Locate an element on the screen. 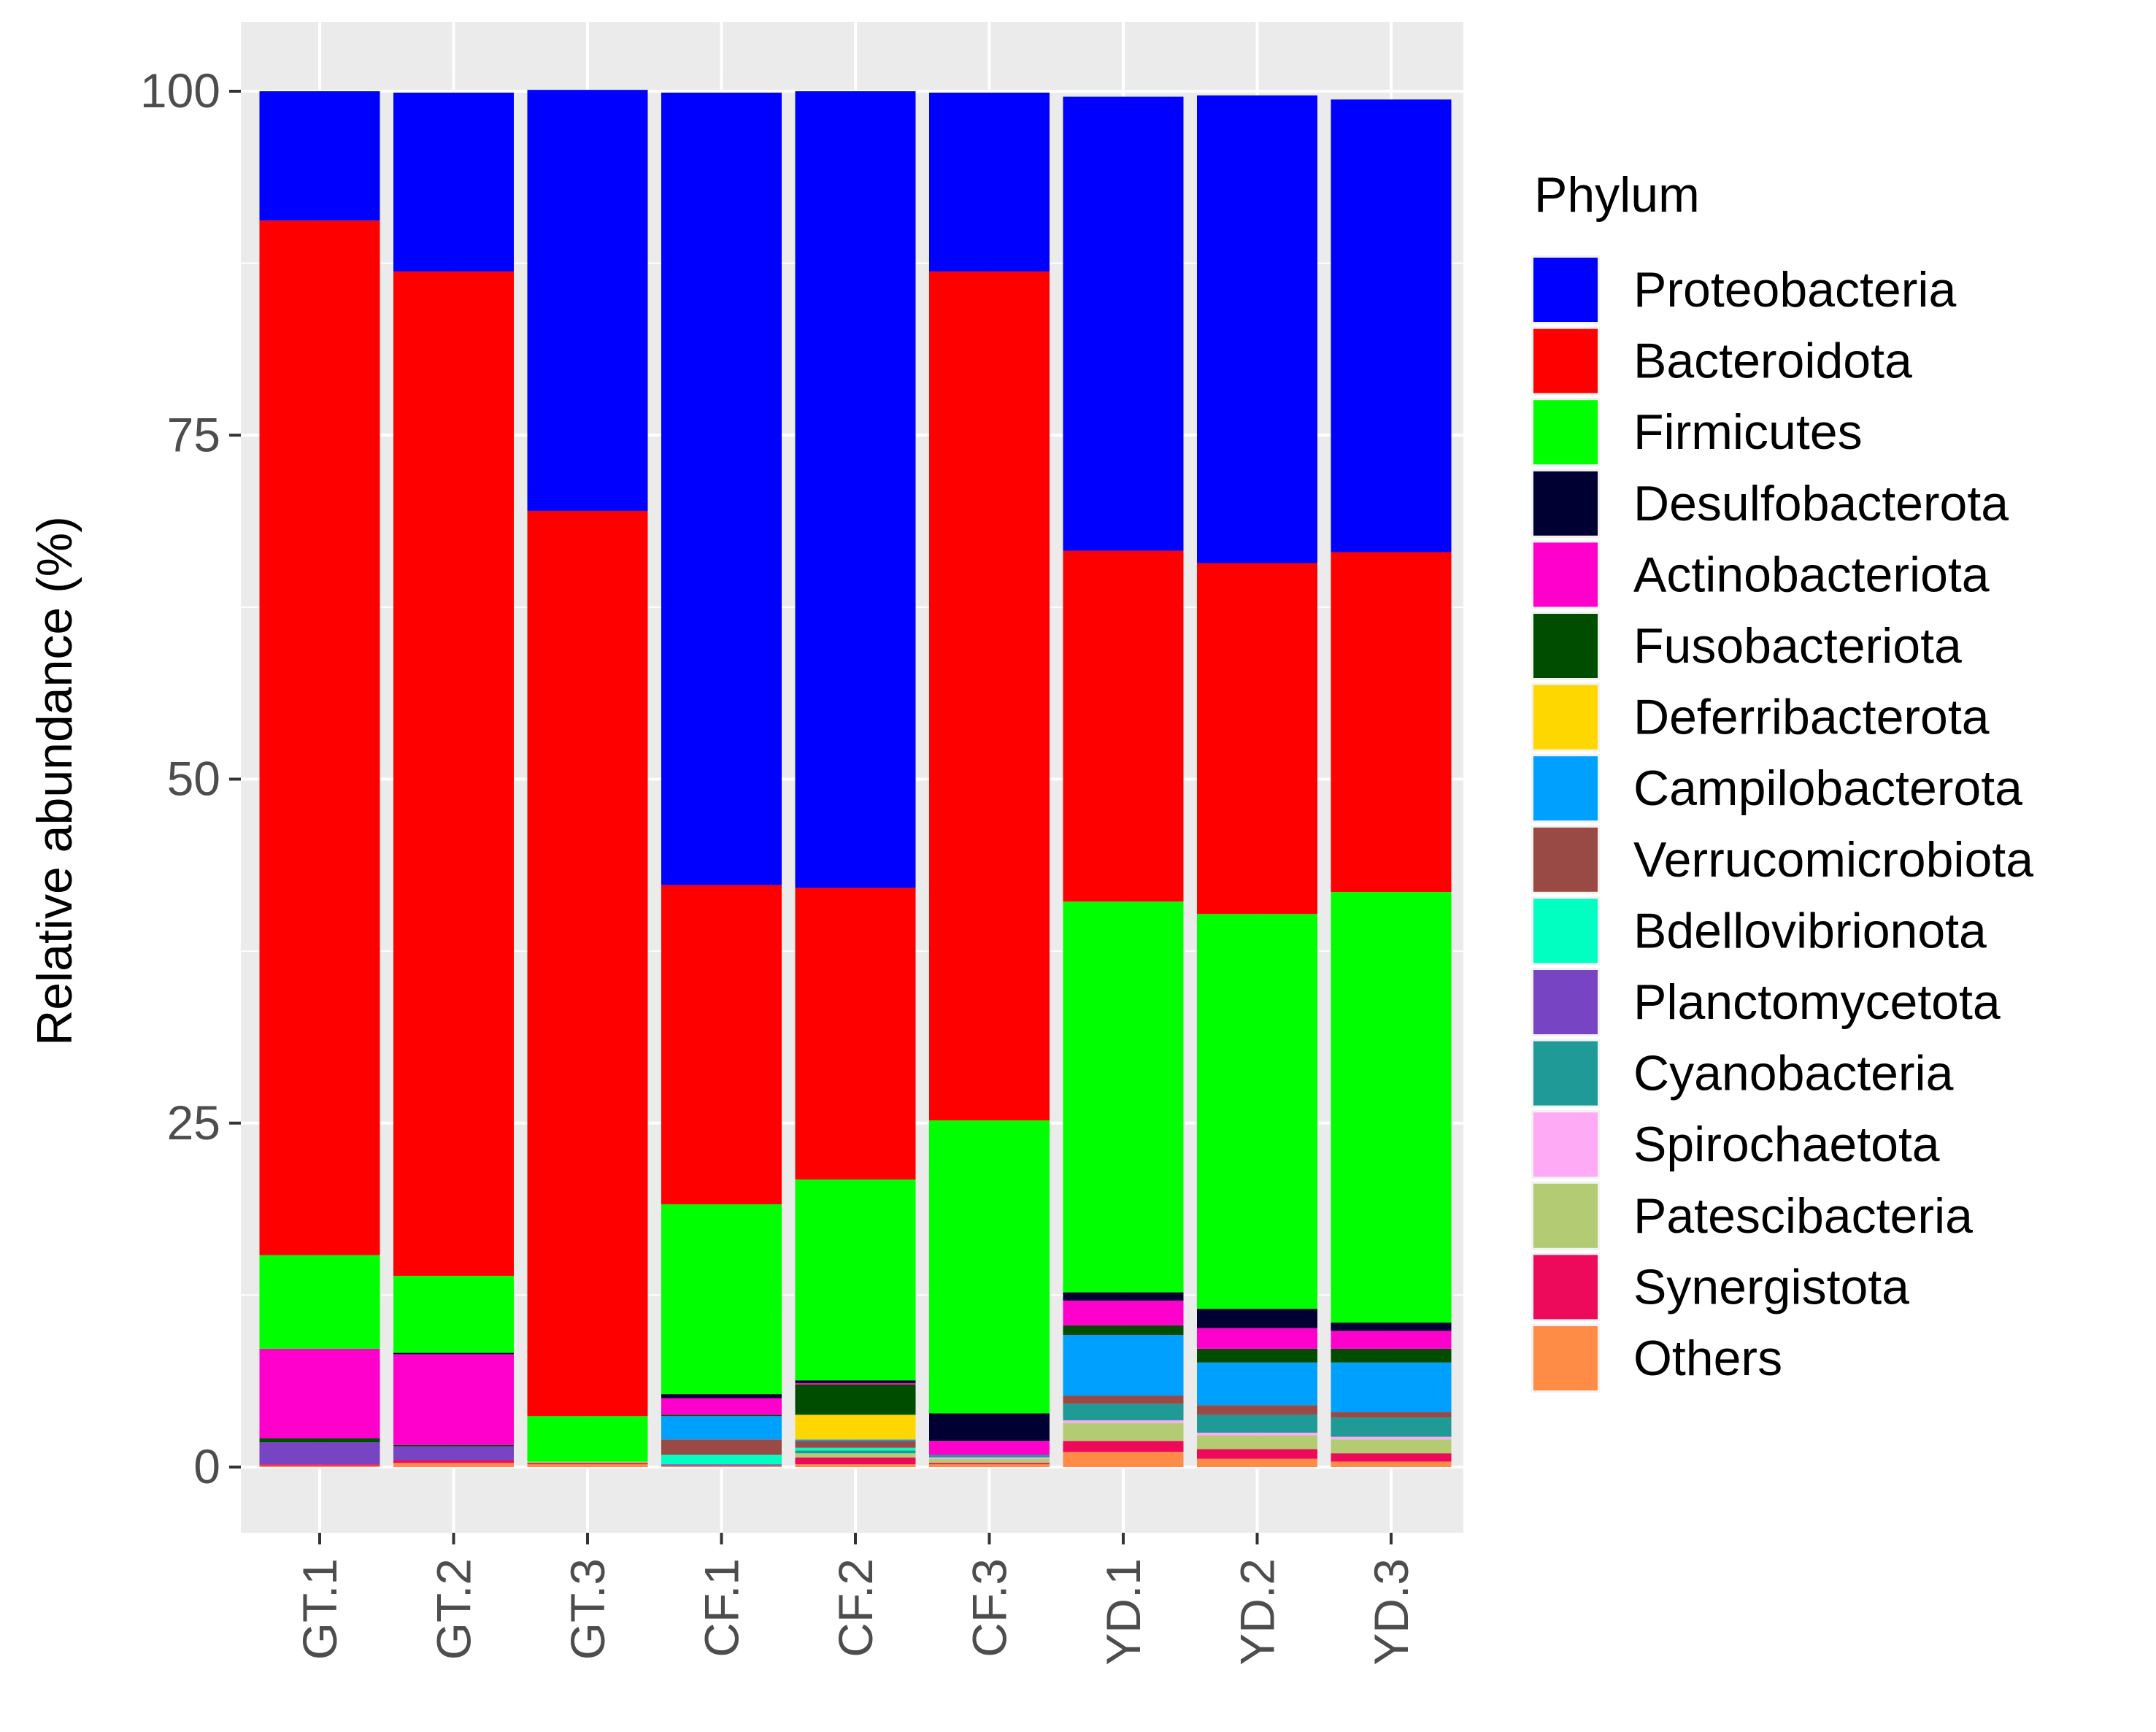 The height and width of the screenshot is (1732, 2156). legend-label-spirochaetota: Spirochaetota is located at coordinates (1786, 1144).